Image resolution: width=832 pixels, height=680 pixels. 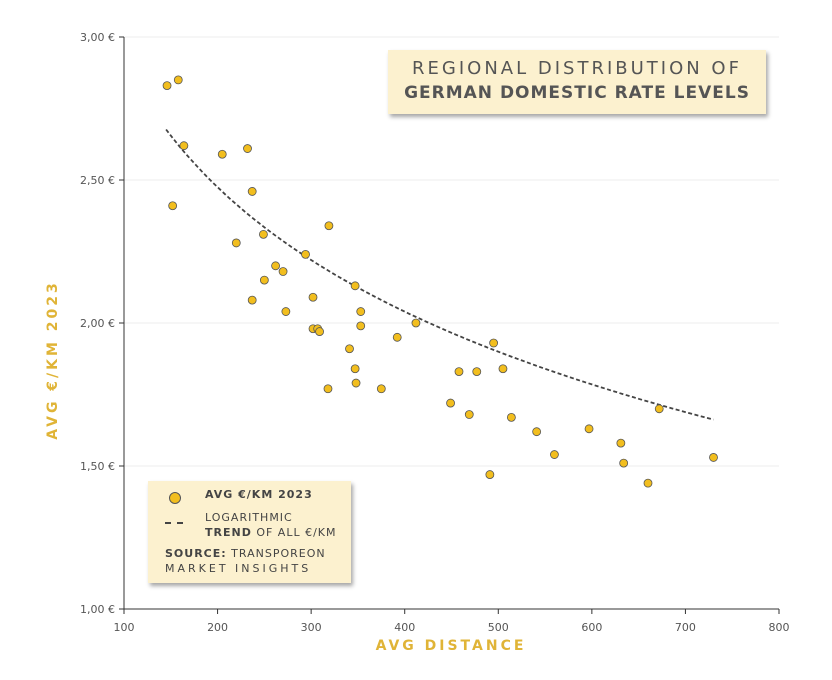 I want to click on y-tick-label: 2,00 €, so click(x=97, y=323).